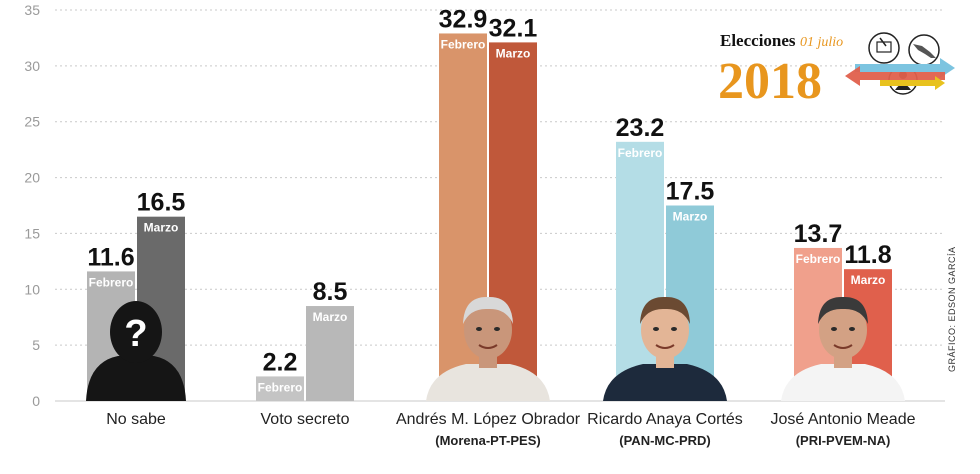 The width and height of the screenshot is (980, 474). Describe the element at coordinates (487, 440) in the screenshot. I see `party-label: (Morena-PT-PES)` at that location.